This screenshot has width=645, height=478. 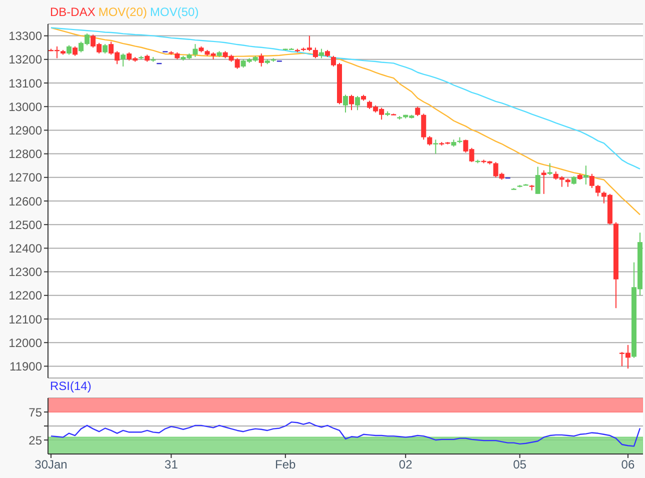 What do you see at coordinates (25, 248) in the screenshot?
I see `y-tick-label: 12400` at bounding box center [25, 248].